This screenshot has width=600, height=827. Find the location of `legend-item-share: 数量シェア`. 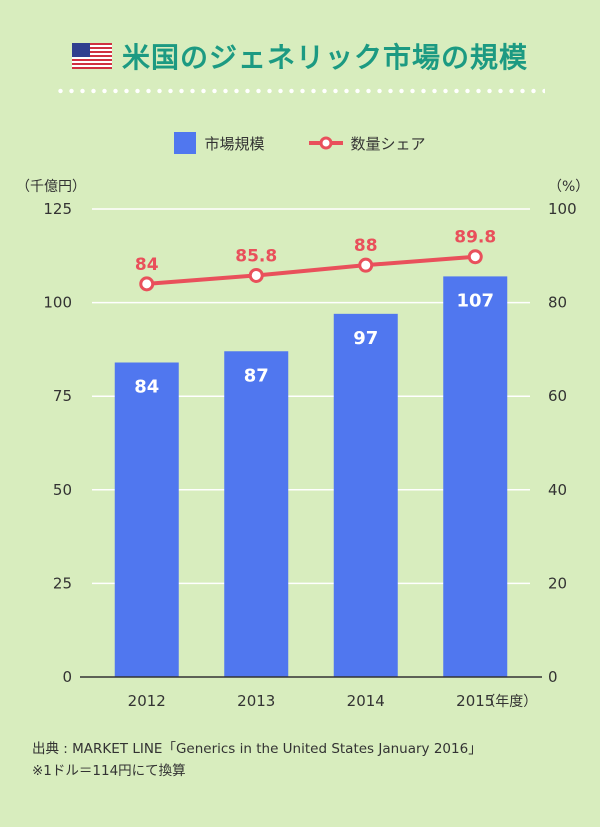

legend-item-share: 数量シェア is located at coordinates (367, 143).